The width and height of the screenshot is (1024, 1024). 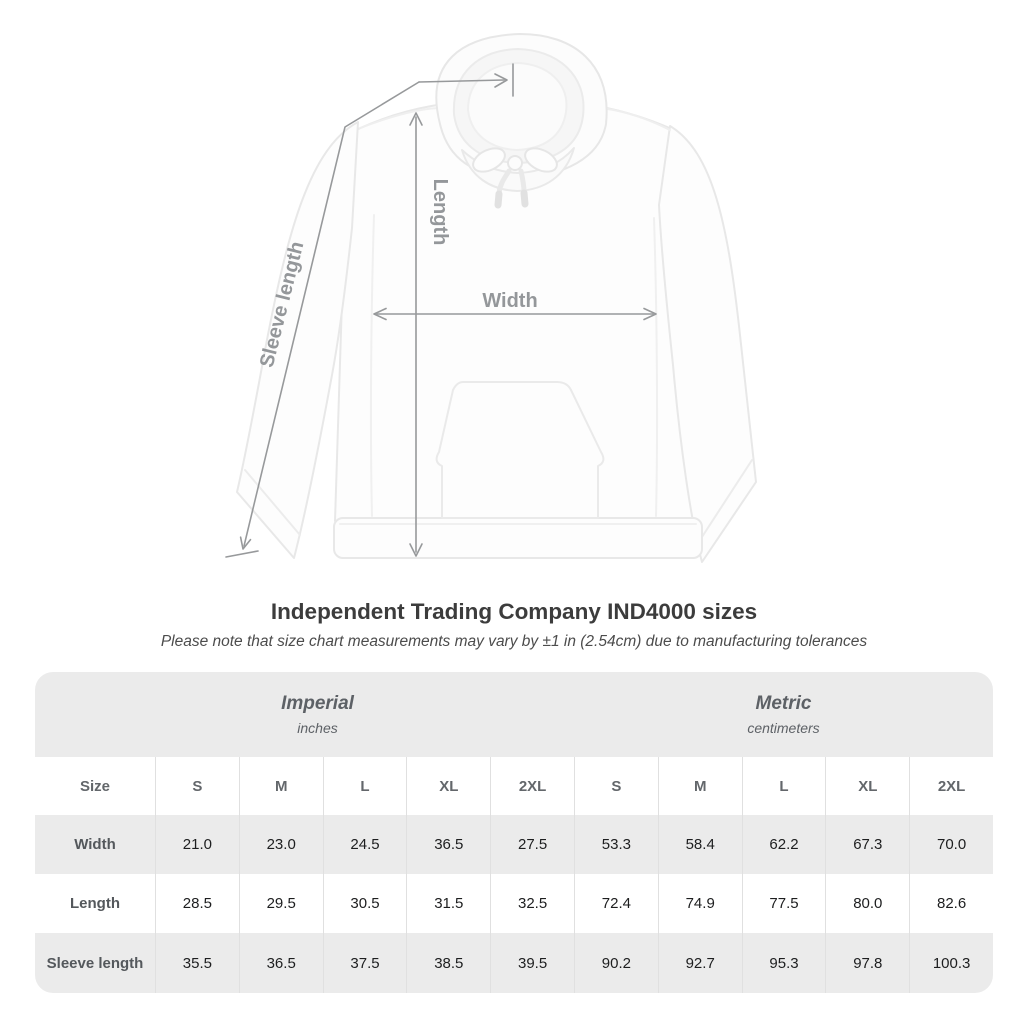 What do you see at coordinates (280, 786) in the screenshot?
I see `col-header-imperial-m: M` at bounding box center [280, 786].